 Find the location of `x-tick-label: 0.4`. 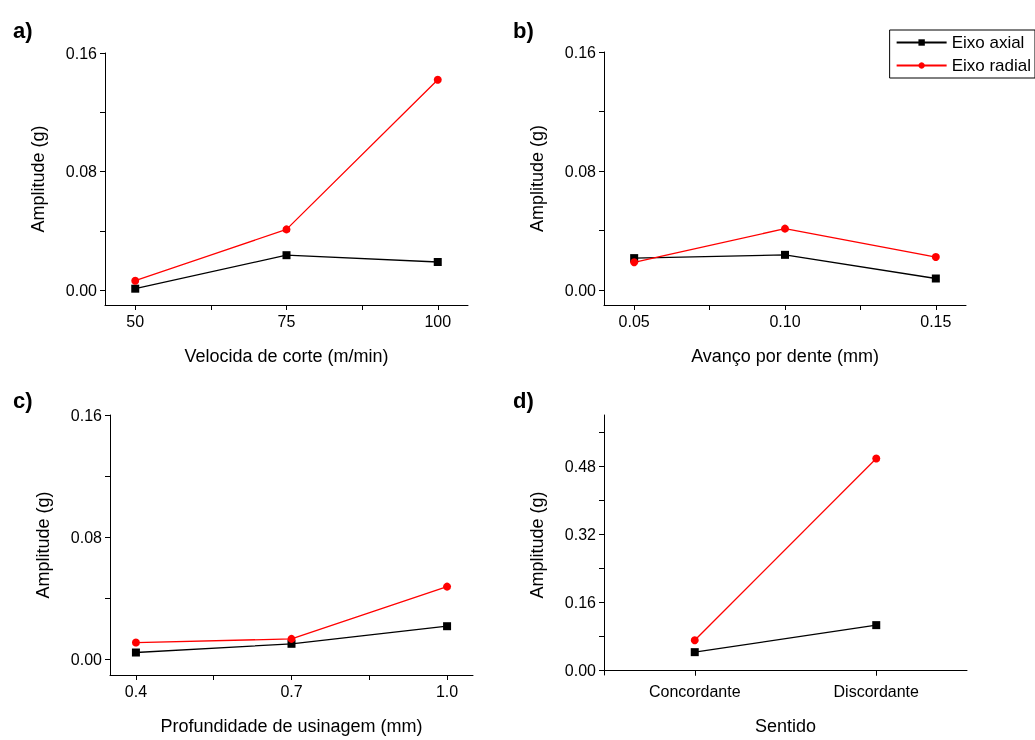

x-tick-label: 0.4 is located at coordinates (136, 691).